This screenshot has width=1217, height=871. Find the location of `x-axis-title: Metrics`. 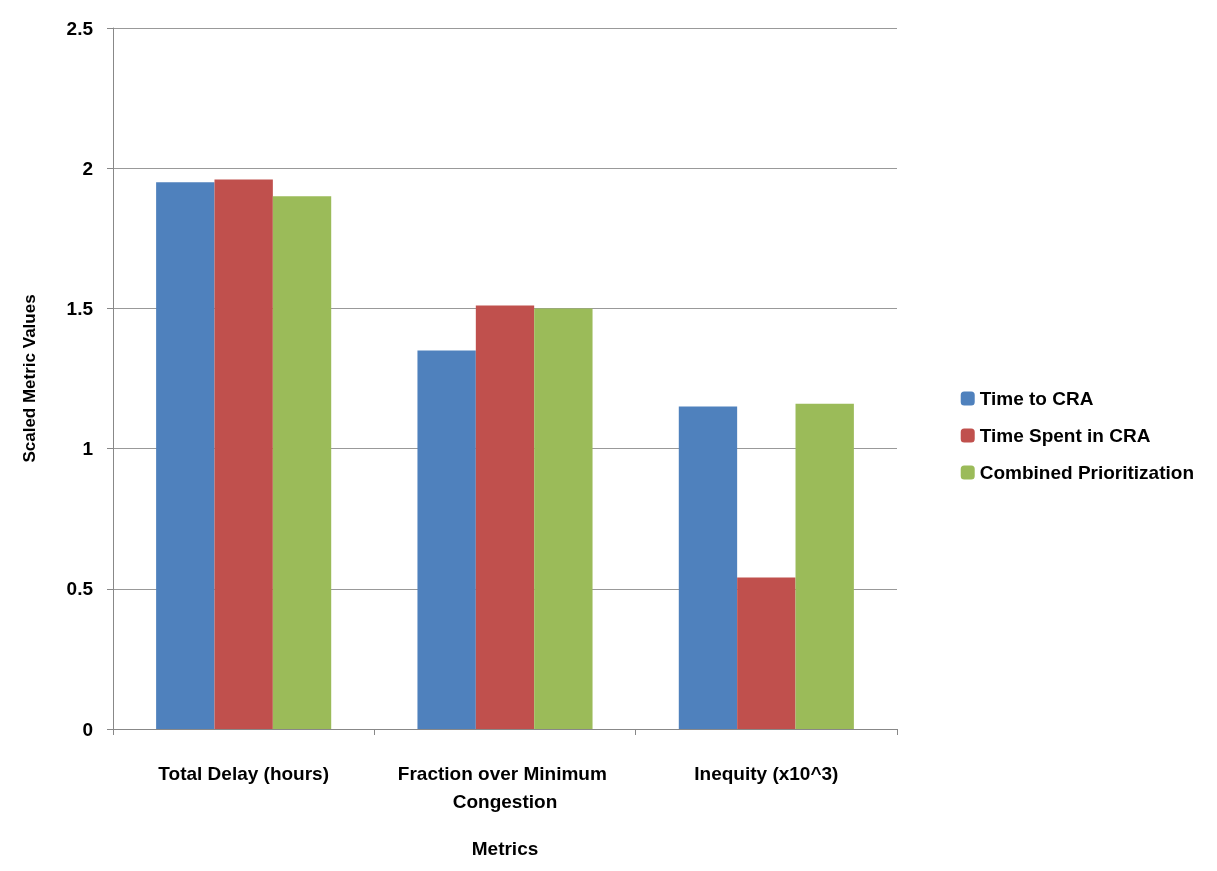

x-axis-title: Metrics is located at coordinates (505, 848).